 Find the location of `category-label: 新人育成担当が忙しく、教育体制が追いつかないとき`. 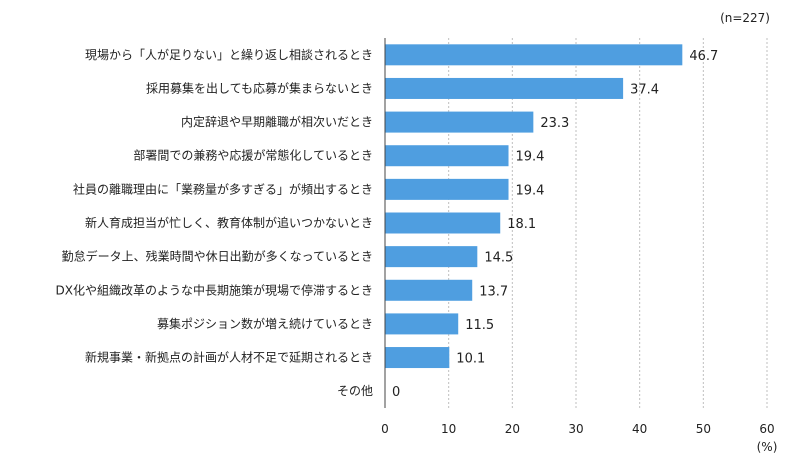

category-label: 新人育成担当が忙しく、教育体制が追いつかないとき is located at coordinates (229, 222).